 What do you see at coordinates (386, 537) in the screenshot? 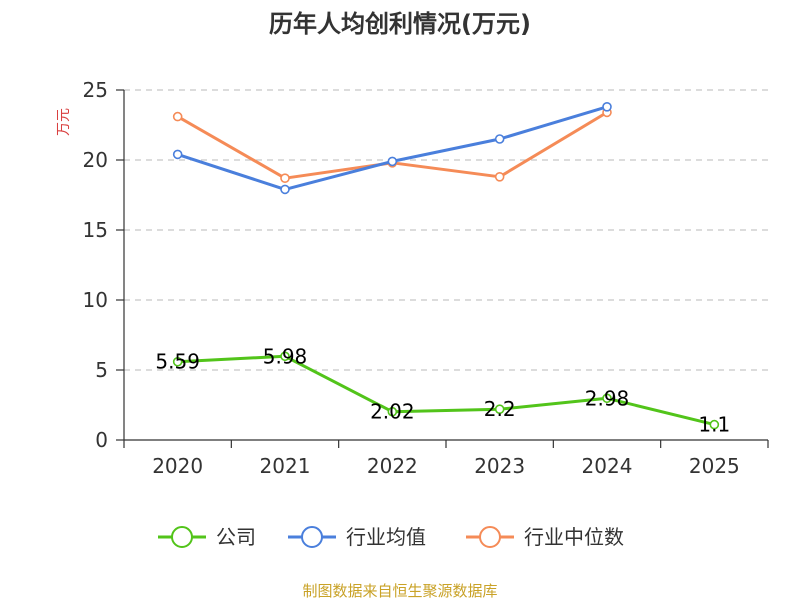
I see `legend-label: 行业均值` at bounding box center [386, 537].